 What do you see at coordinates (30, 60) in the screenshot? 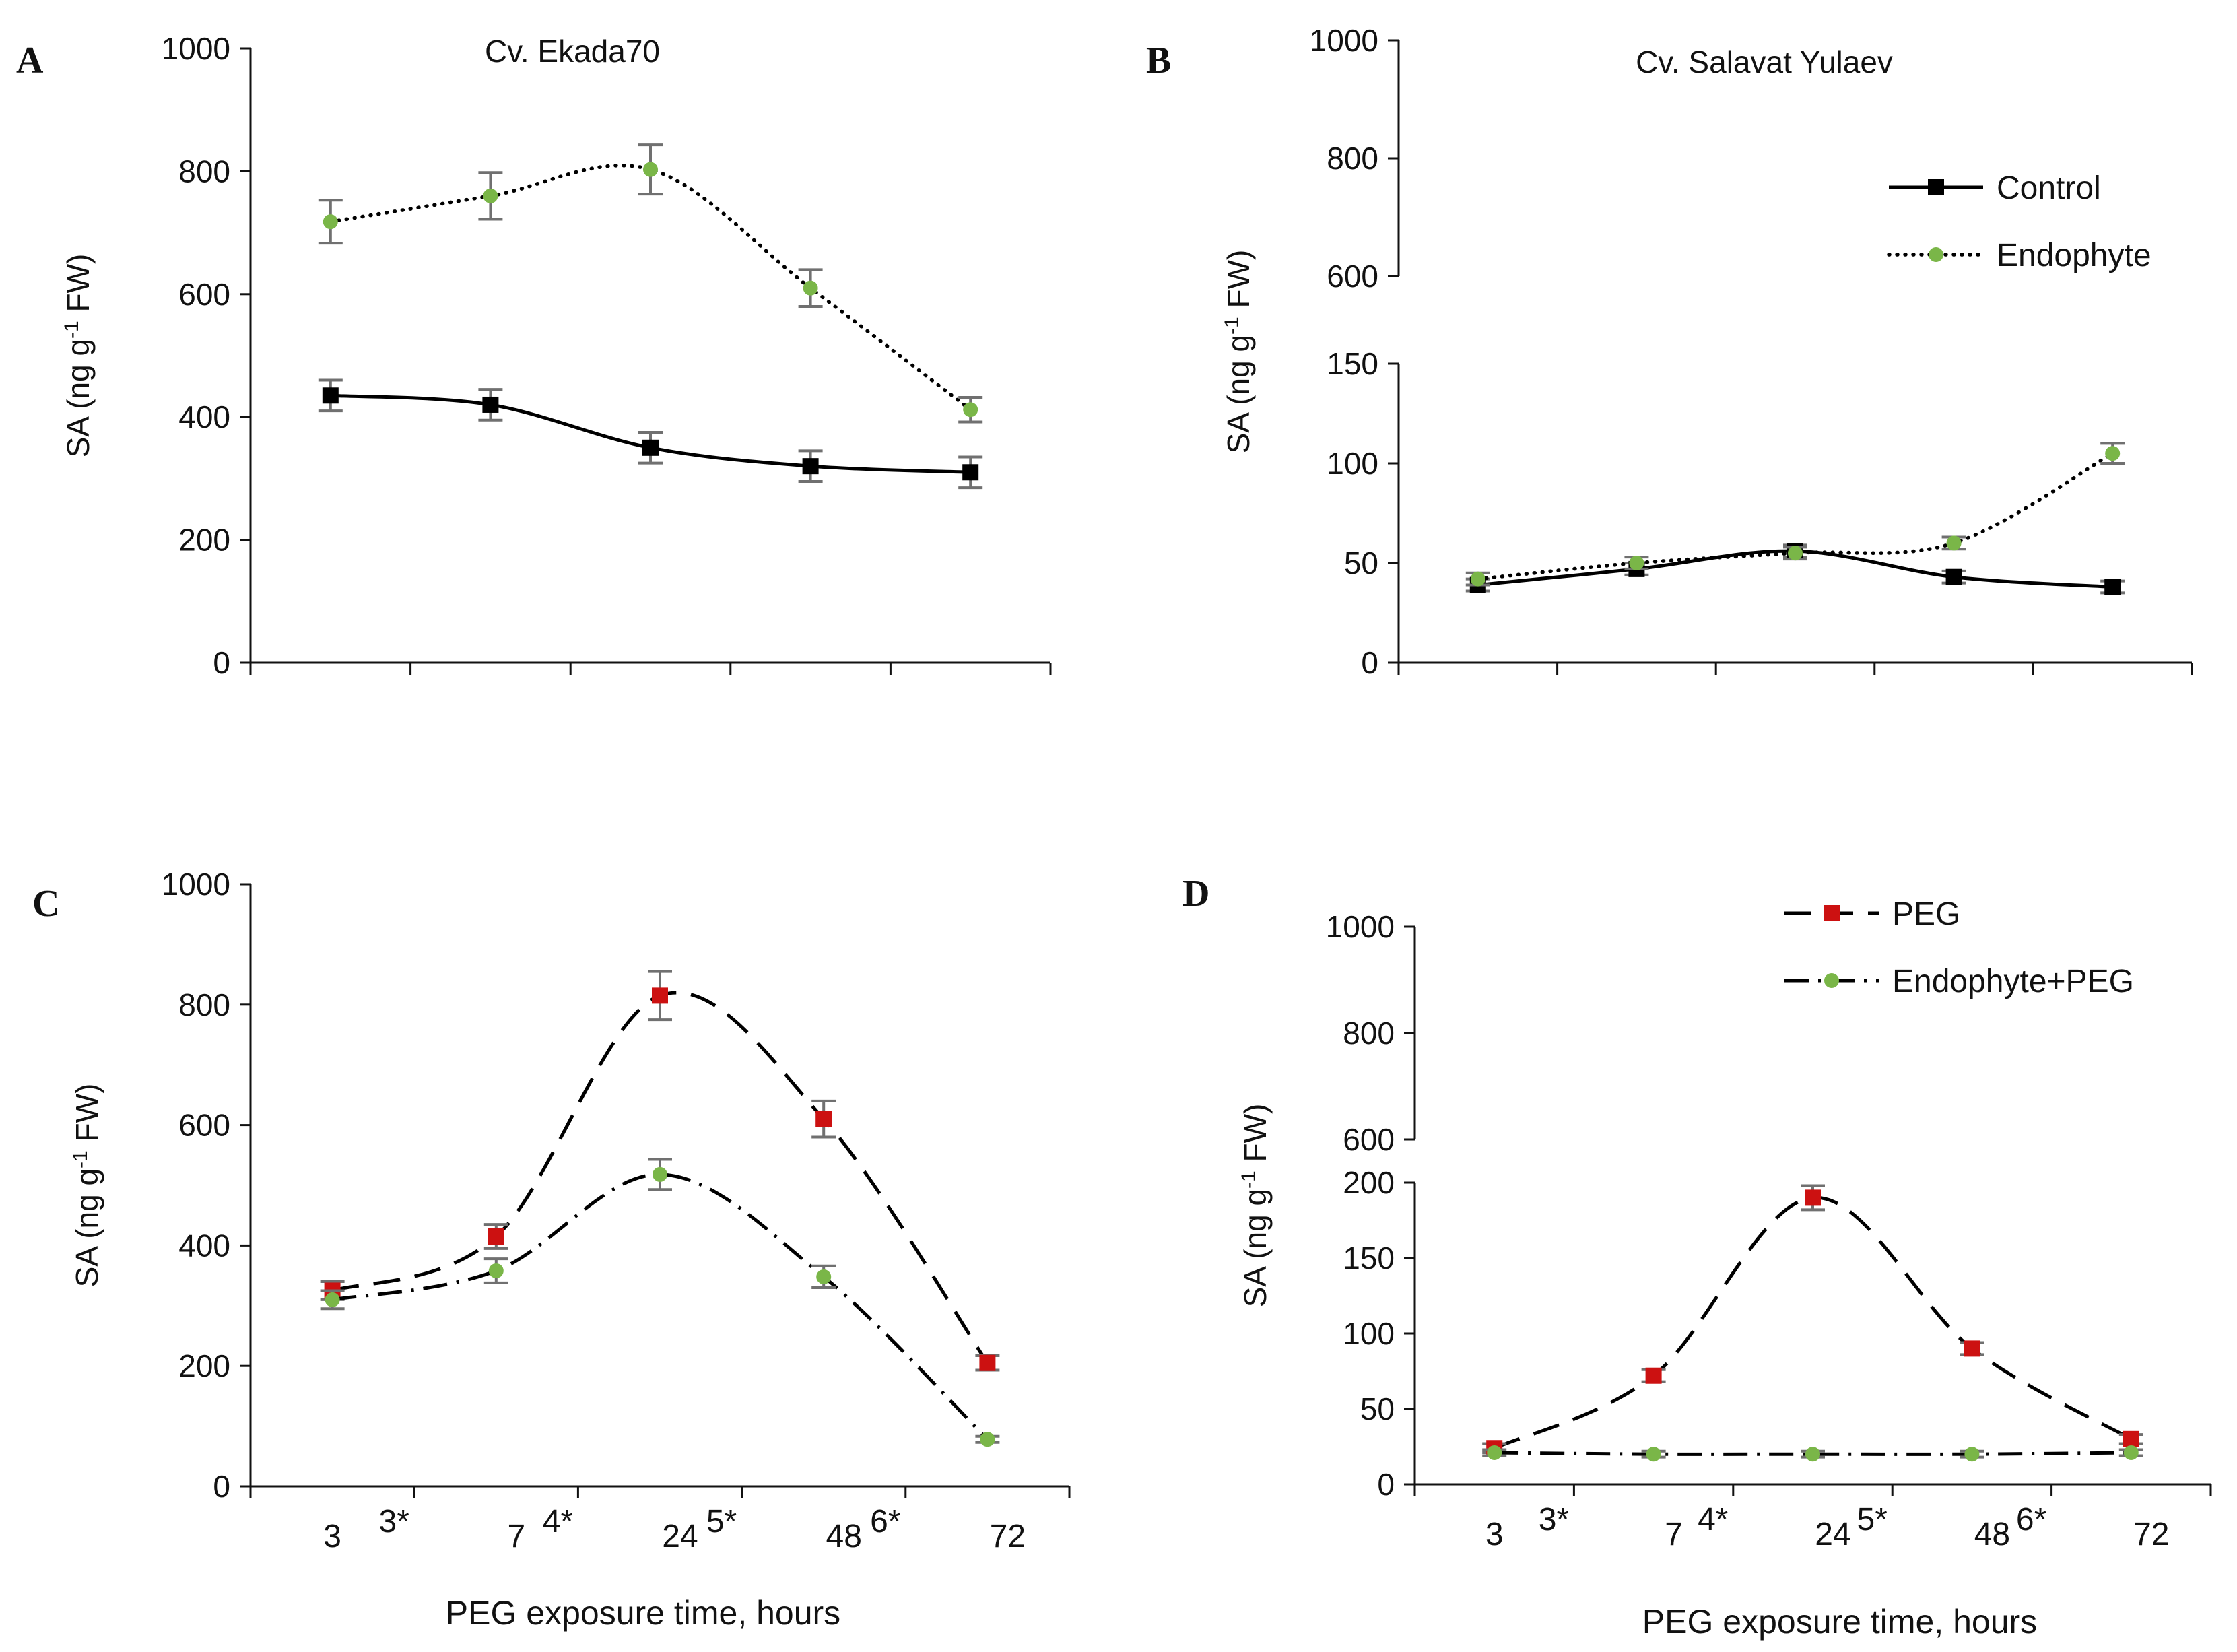
I see `panel-letter: A` at bounding box center [30, 60].